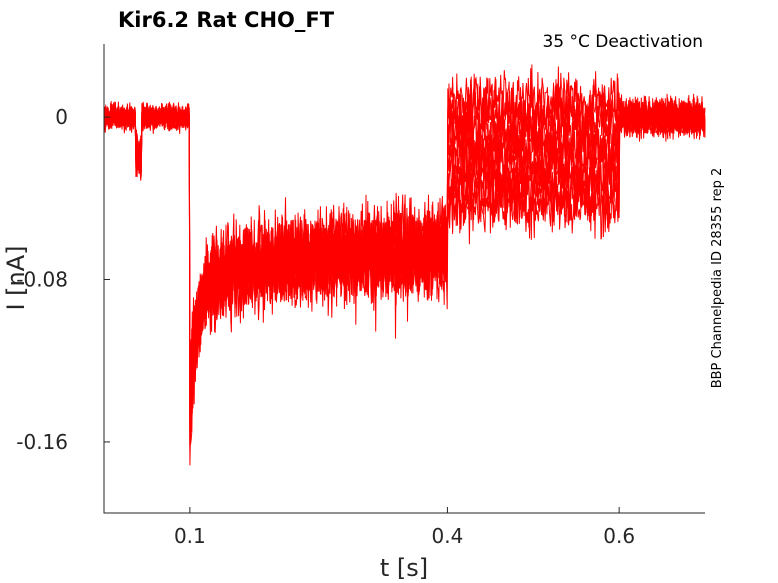 This screenshot has width=778, height=583. Describe the element at coordinates (404, 568) in the screenshot. I see `x-axis-label: t [s]` at that location.